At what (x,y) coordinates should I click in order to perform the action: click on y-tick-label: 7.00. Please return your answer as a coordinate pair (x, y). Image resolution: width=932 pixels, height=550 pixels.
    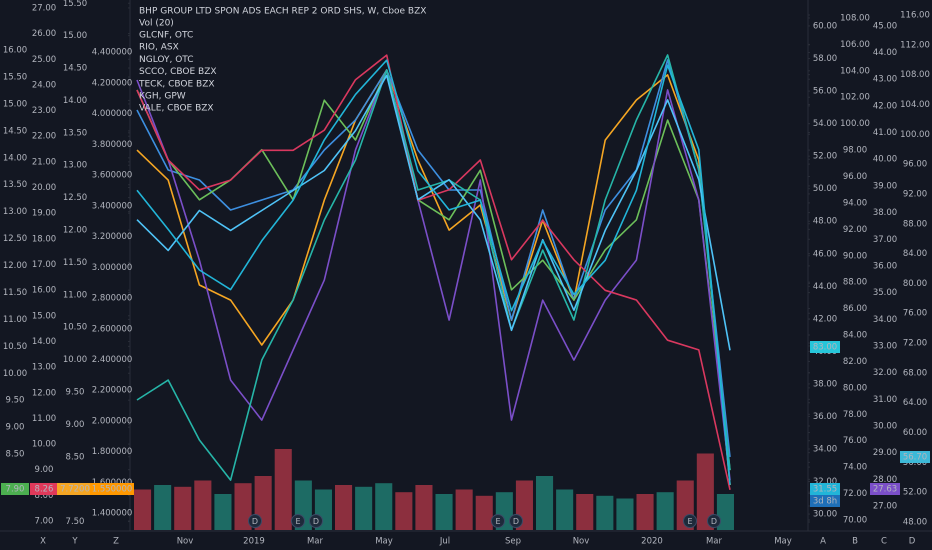
    Looking at the image, I should click on (44, 522).